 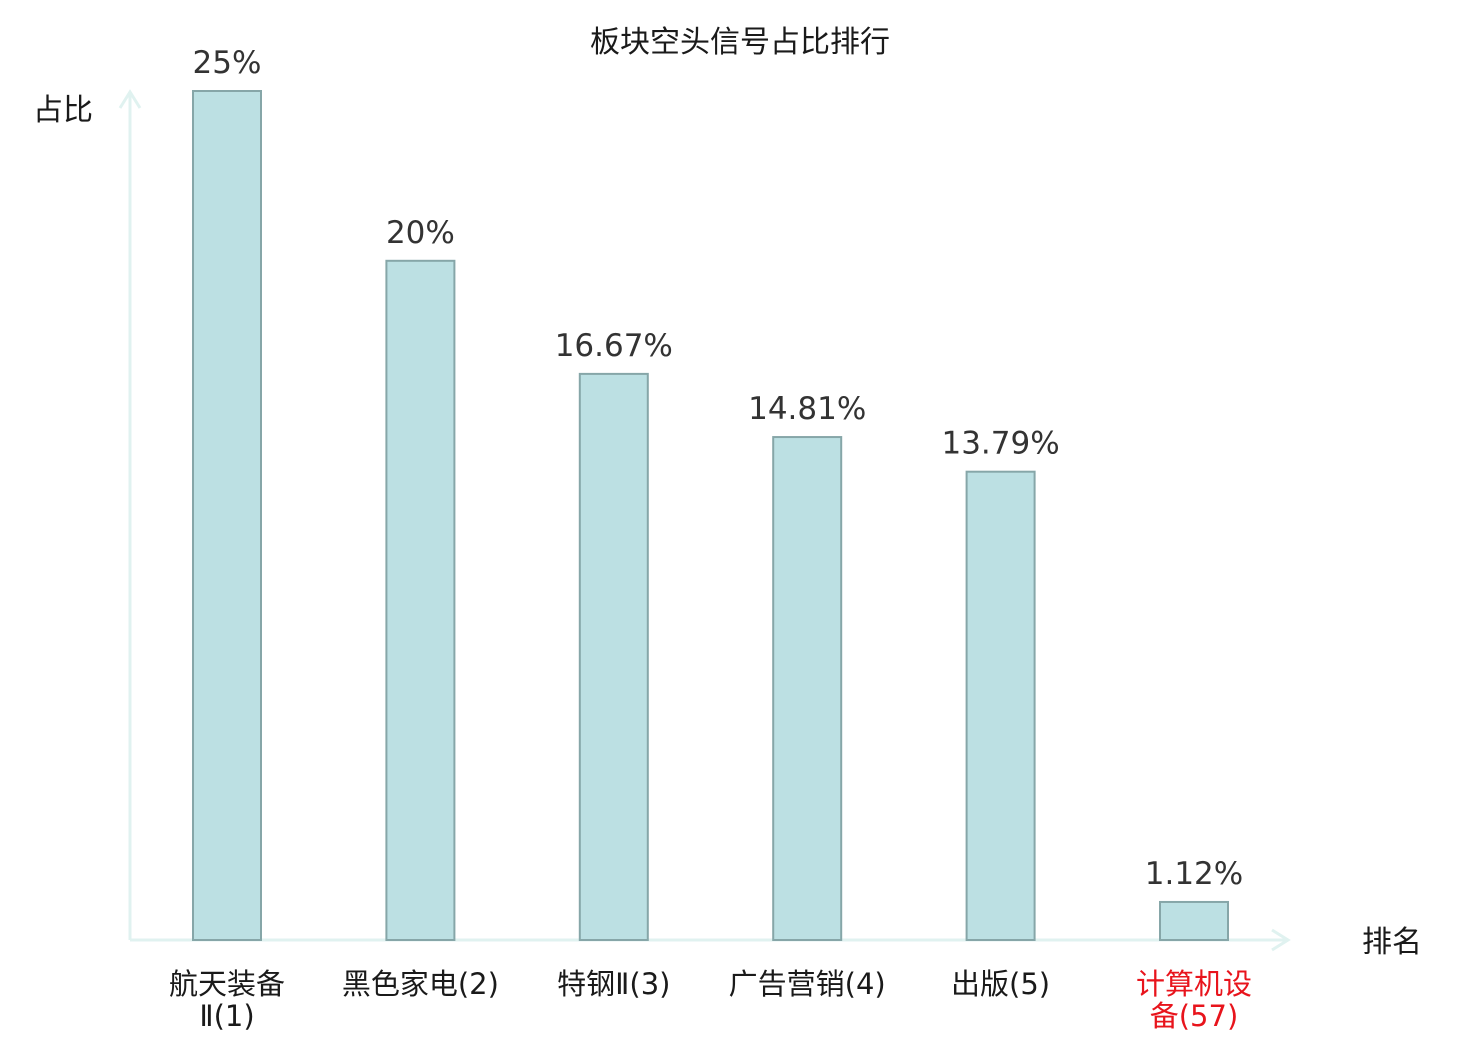 I want to click on category-label-line: 黑色家电(2), so click(x=420, y=984).